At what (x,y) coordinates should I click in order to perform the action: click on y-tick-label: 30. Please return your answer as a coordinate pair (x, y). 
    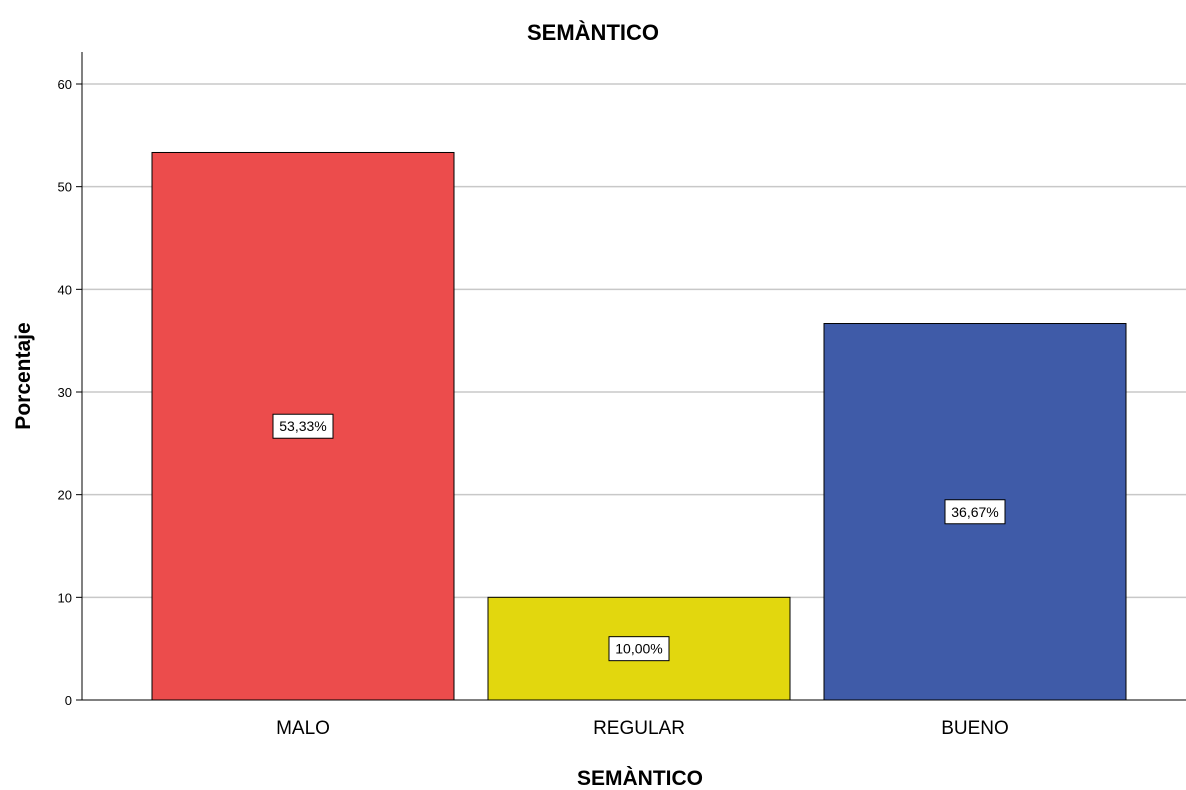
    Looking at the image, I should click on (65, 392).